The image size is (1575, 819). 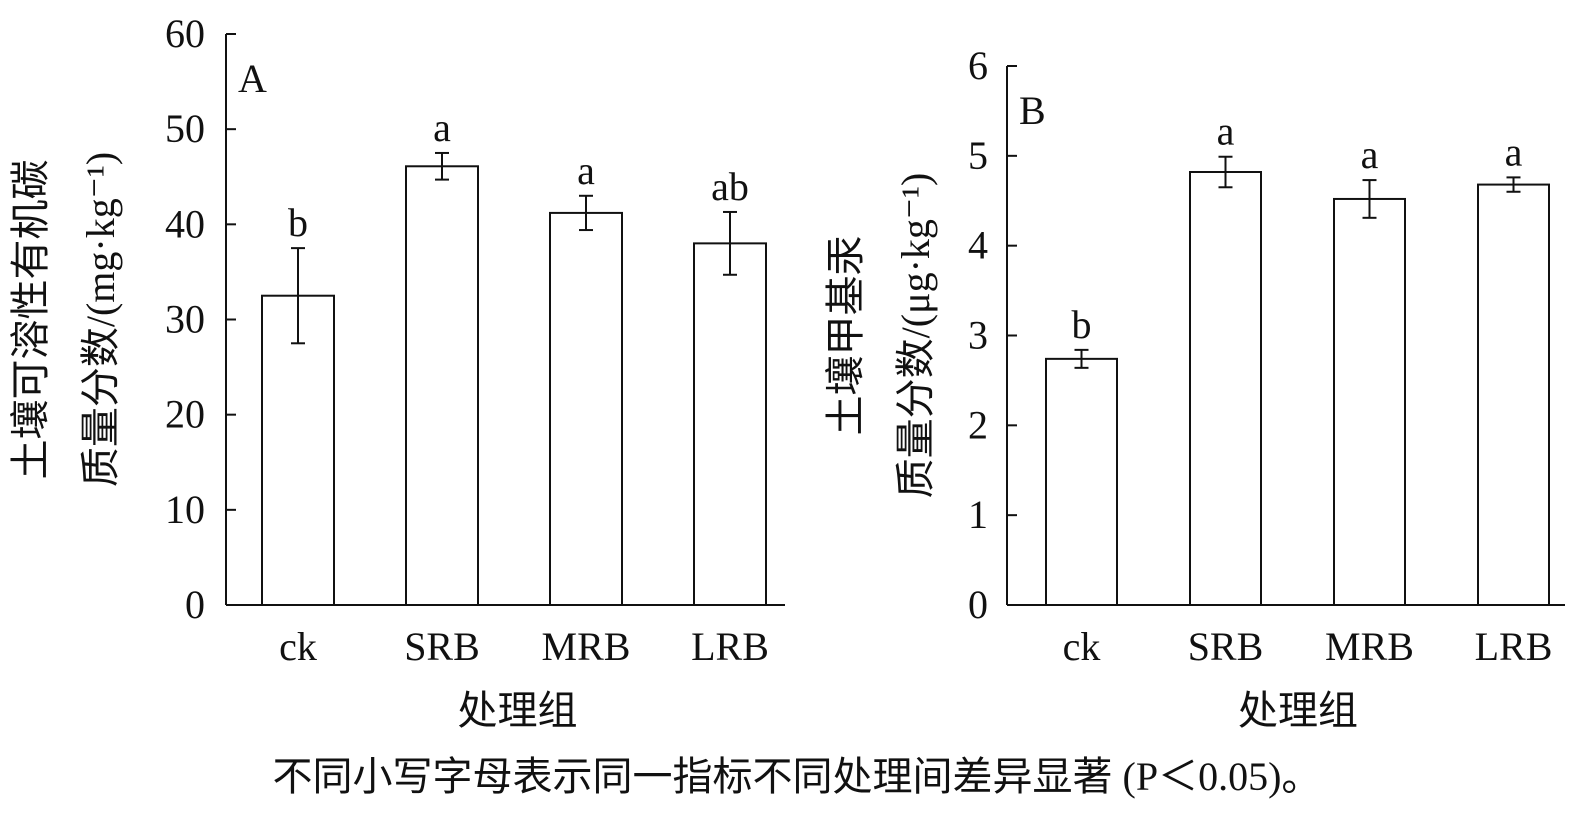 I want to click on y-tick-label: 20, so click(x=185, y=414).